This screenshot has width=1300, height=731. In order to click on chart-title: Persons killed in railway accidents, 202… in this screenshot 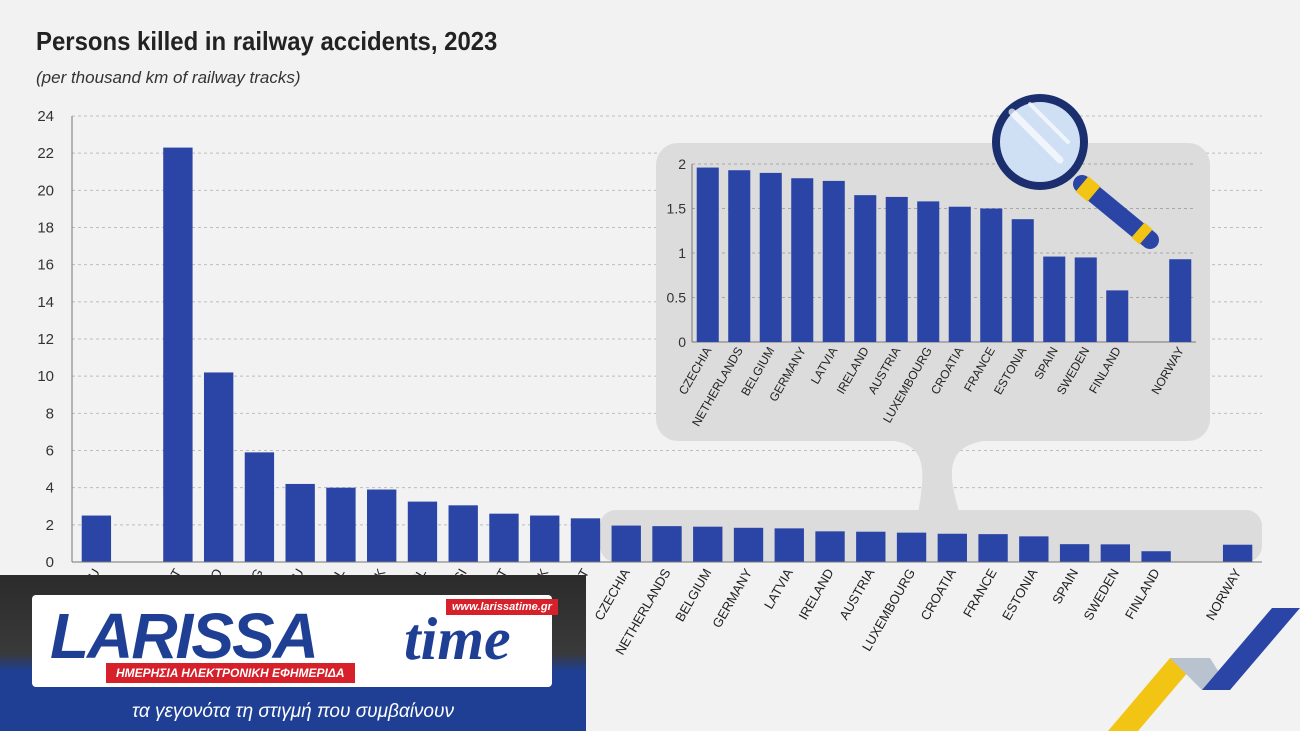, I will do `click(267, 41)`.